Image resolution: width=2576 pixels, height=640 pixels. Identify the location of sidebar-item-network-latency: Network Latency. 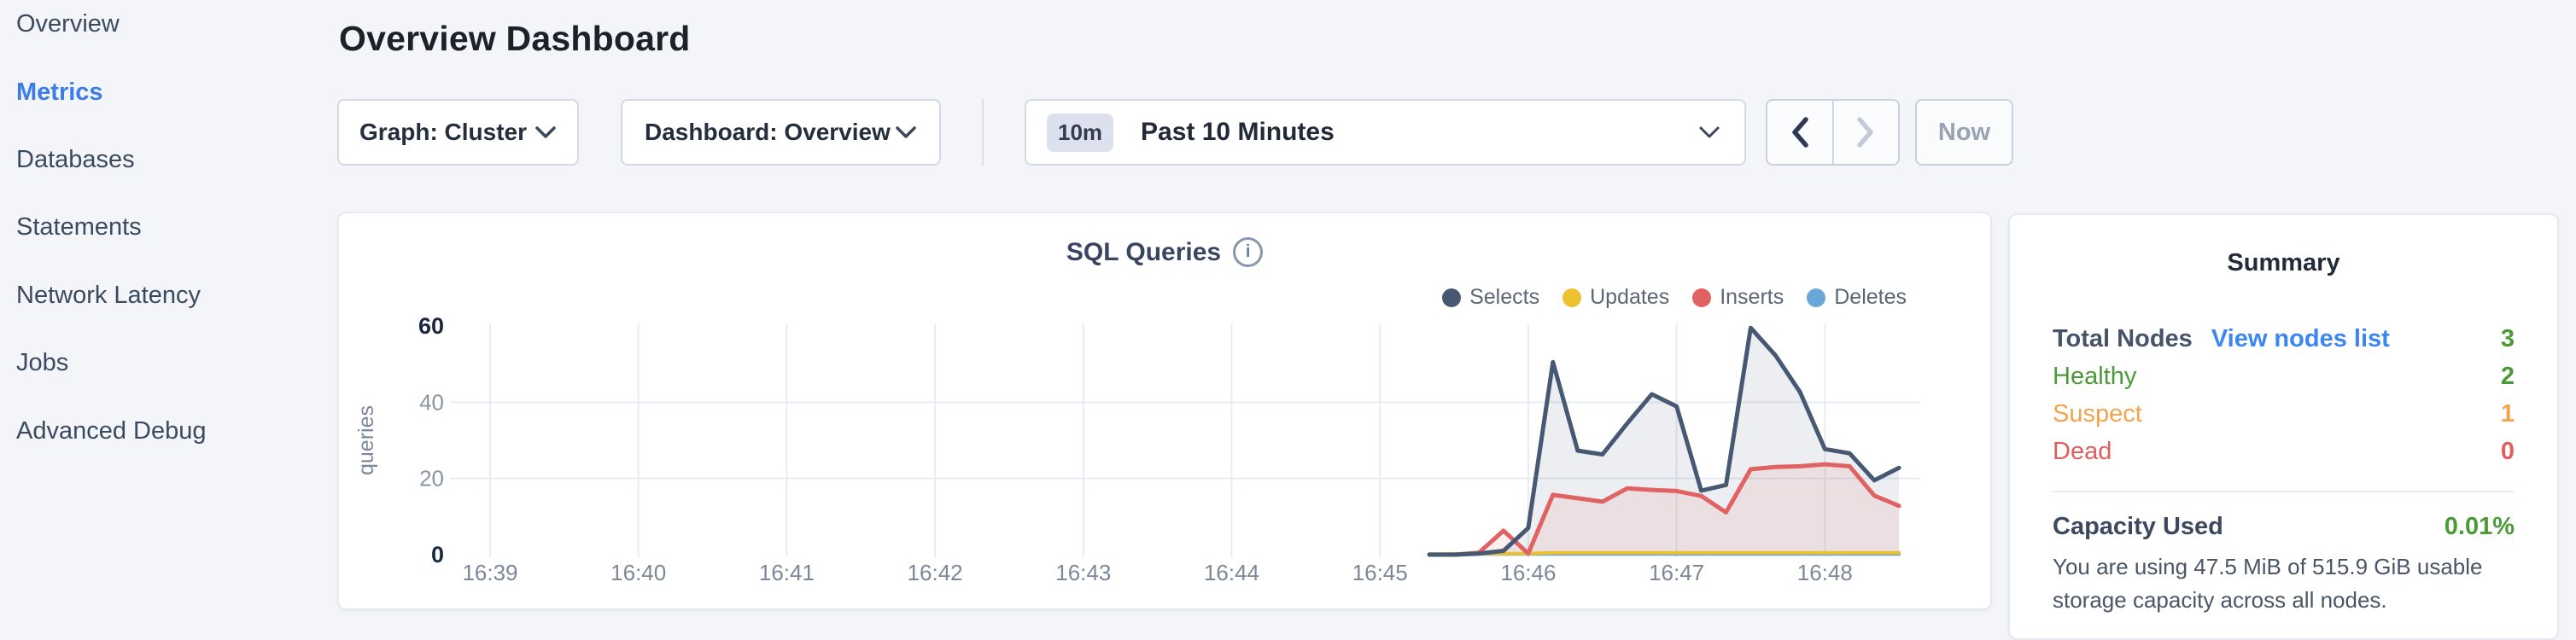
(108, 295).